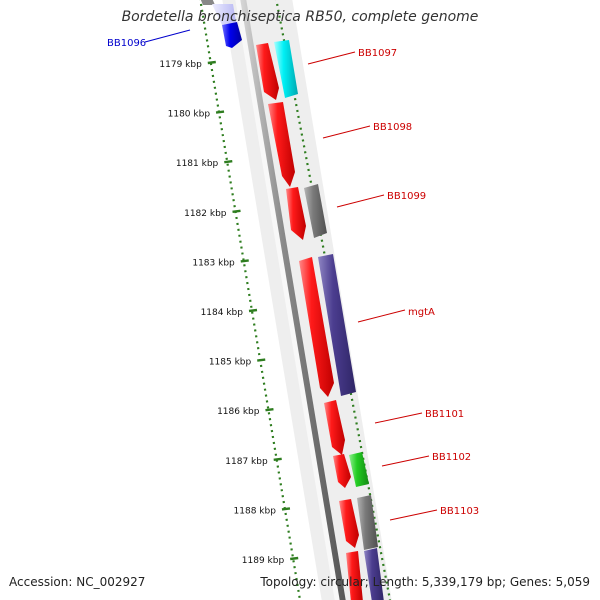 The height and width of the screenshot is (600, 600). I want to click on gene-label-bb1101: BB1101, so click(444, 414).